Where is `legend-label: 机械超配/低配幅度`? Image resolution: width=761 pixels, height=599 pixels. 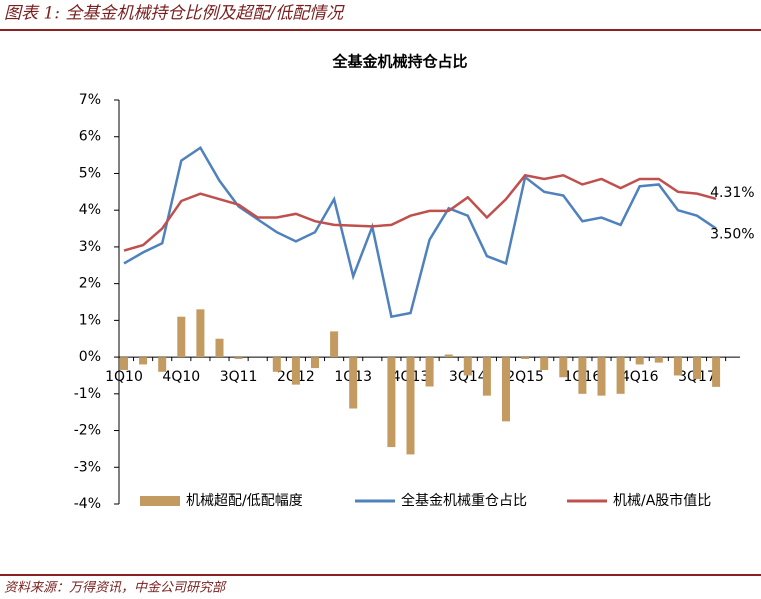
legend-label: 机械超配/低配幅度 is located at coordinates (244, 501).